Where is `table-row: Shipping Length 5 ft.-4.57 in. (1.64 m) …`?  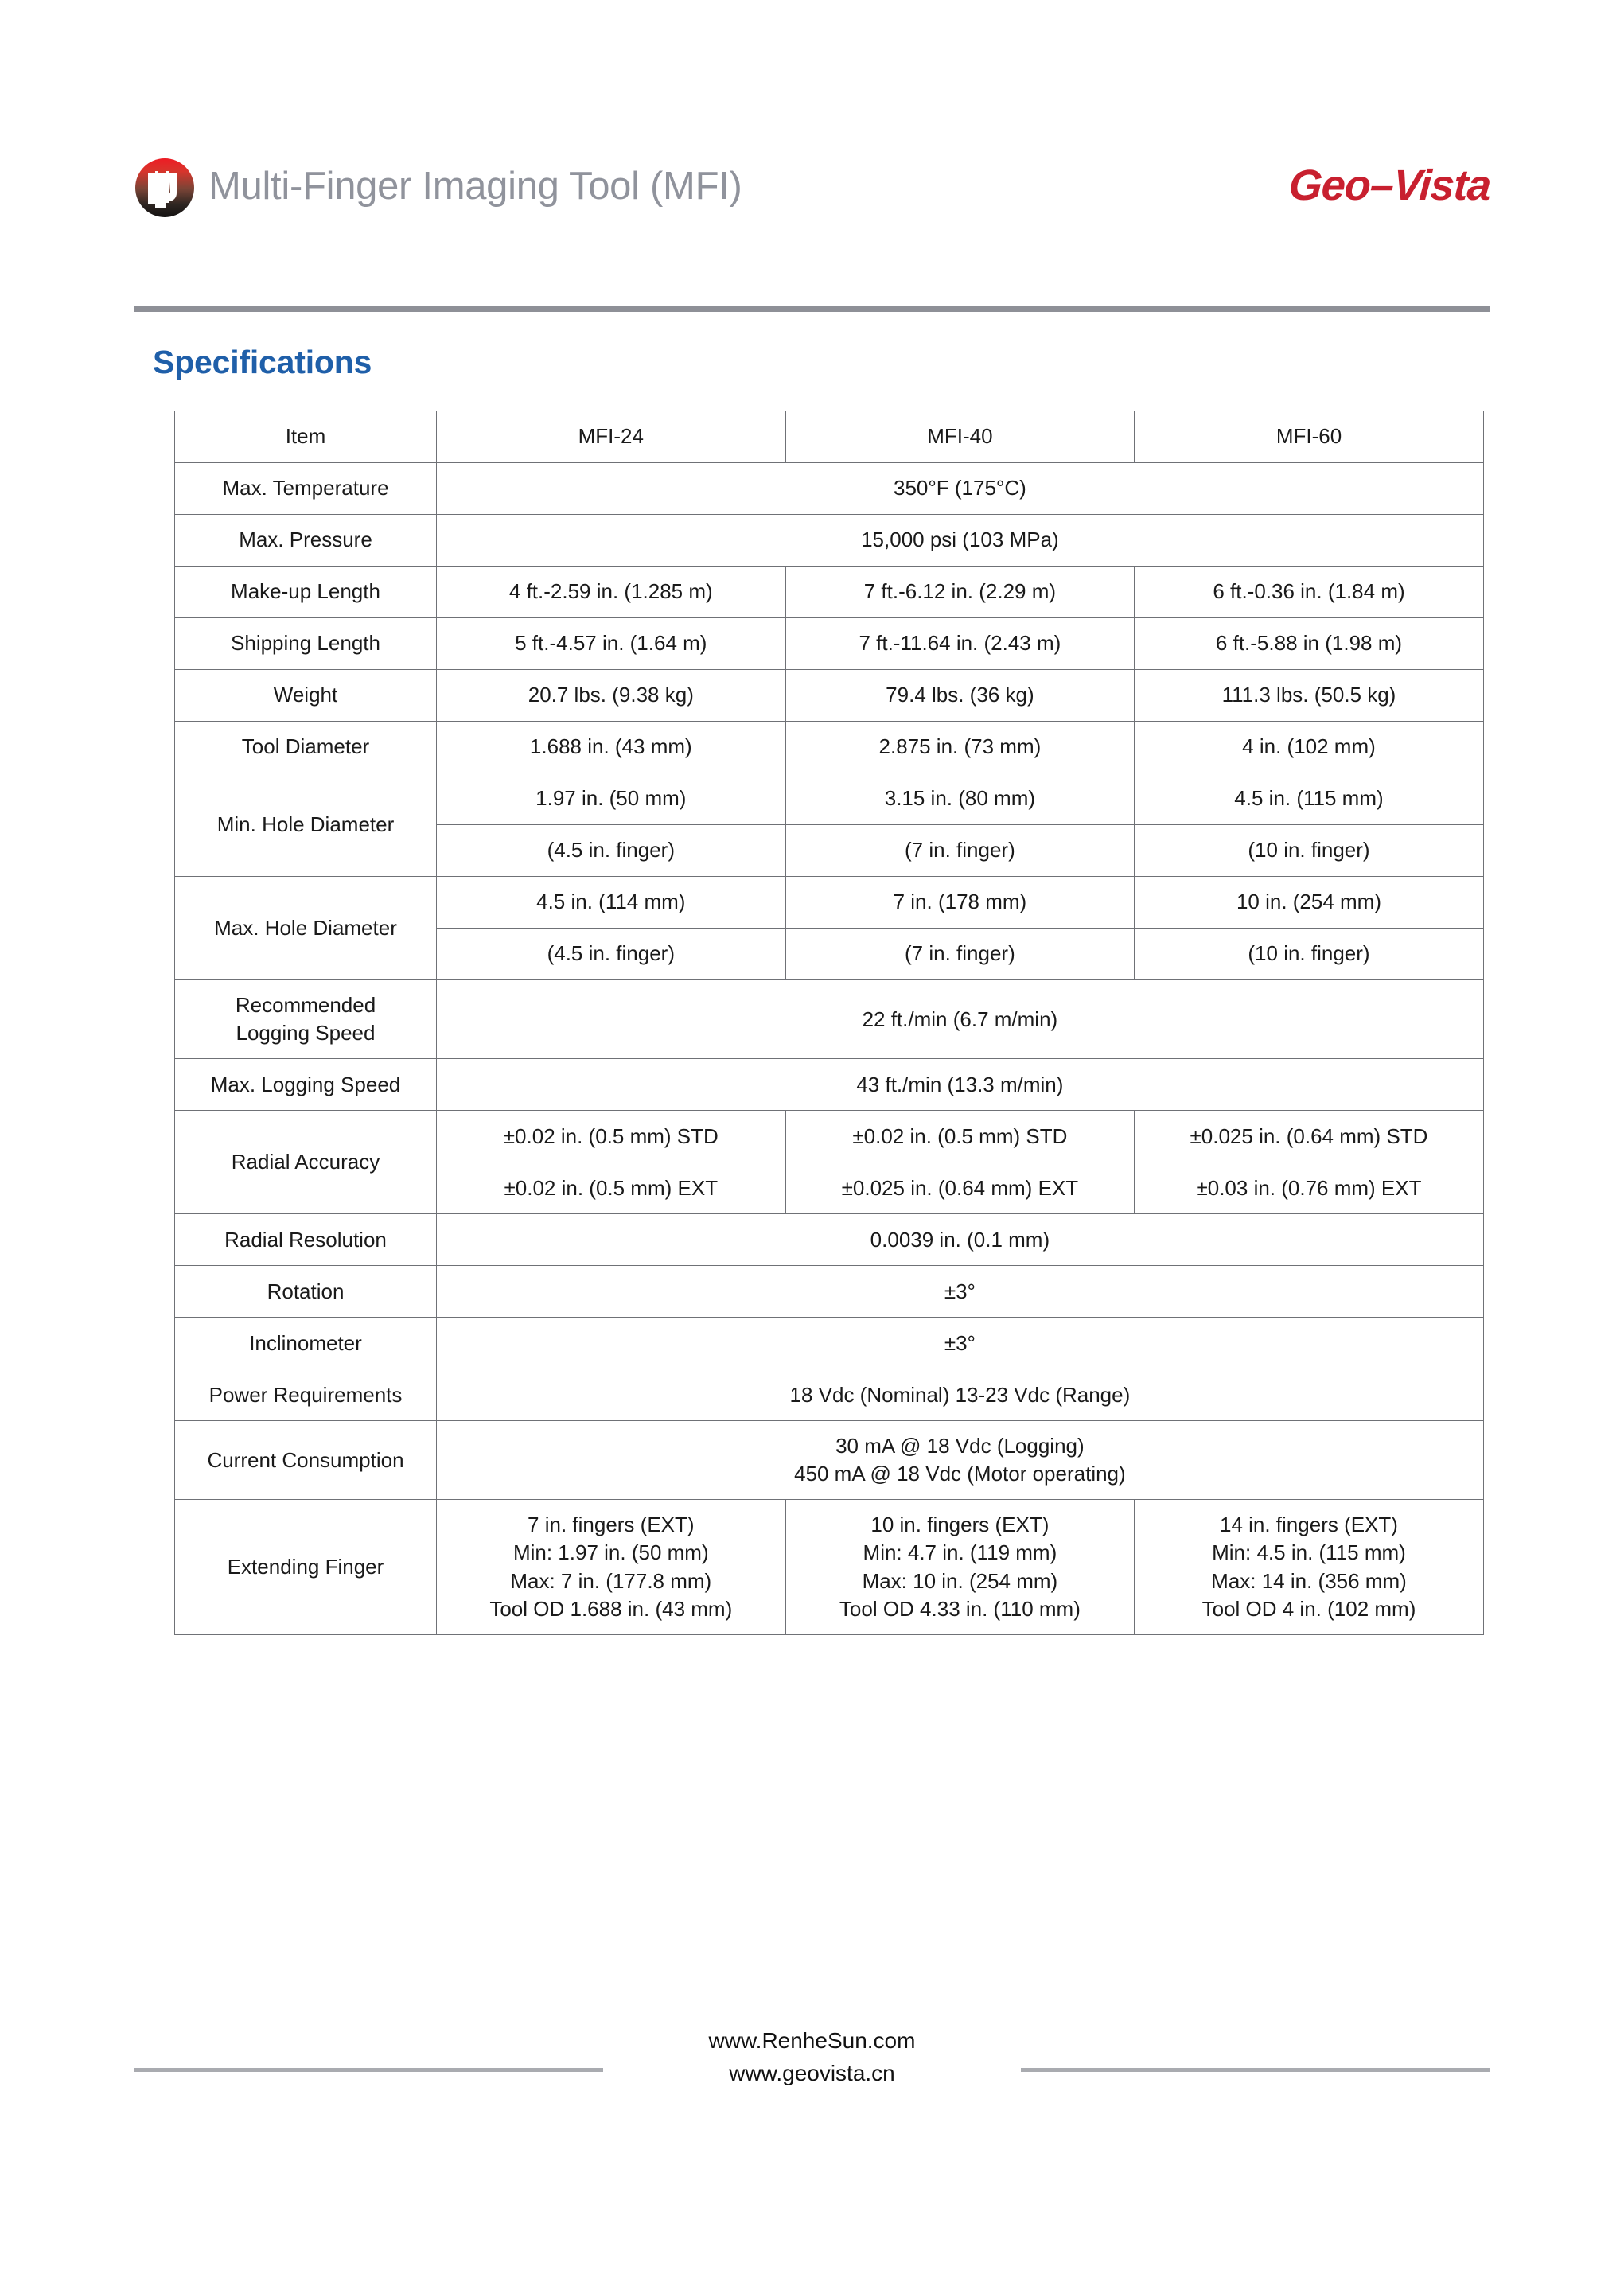
table-row: Shipping Length 5 ft.-4.57 in. (1.64 m) … is located at coordinates (829, 643).